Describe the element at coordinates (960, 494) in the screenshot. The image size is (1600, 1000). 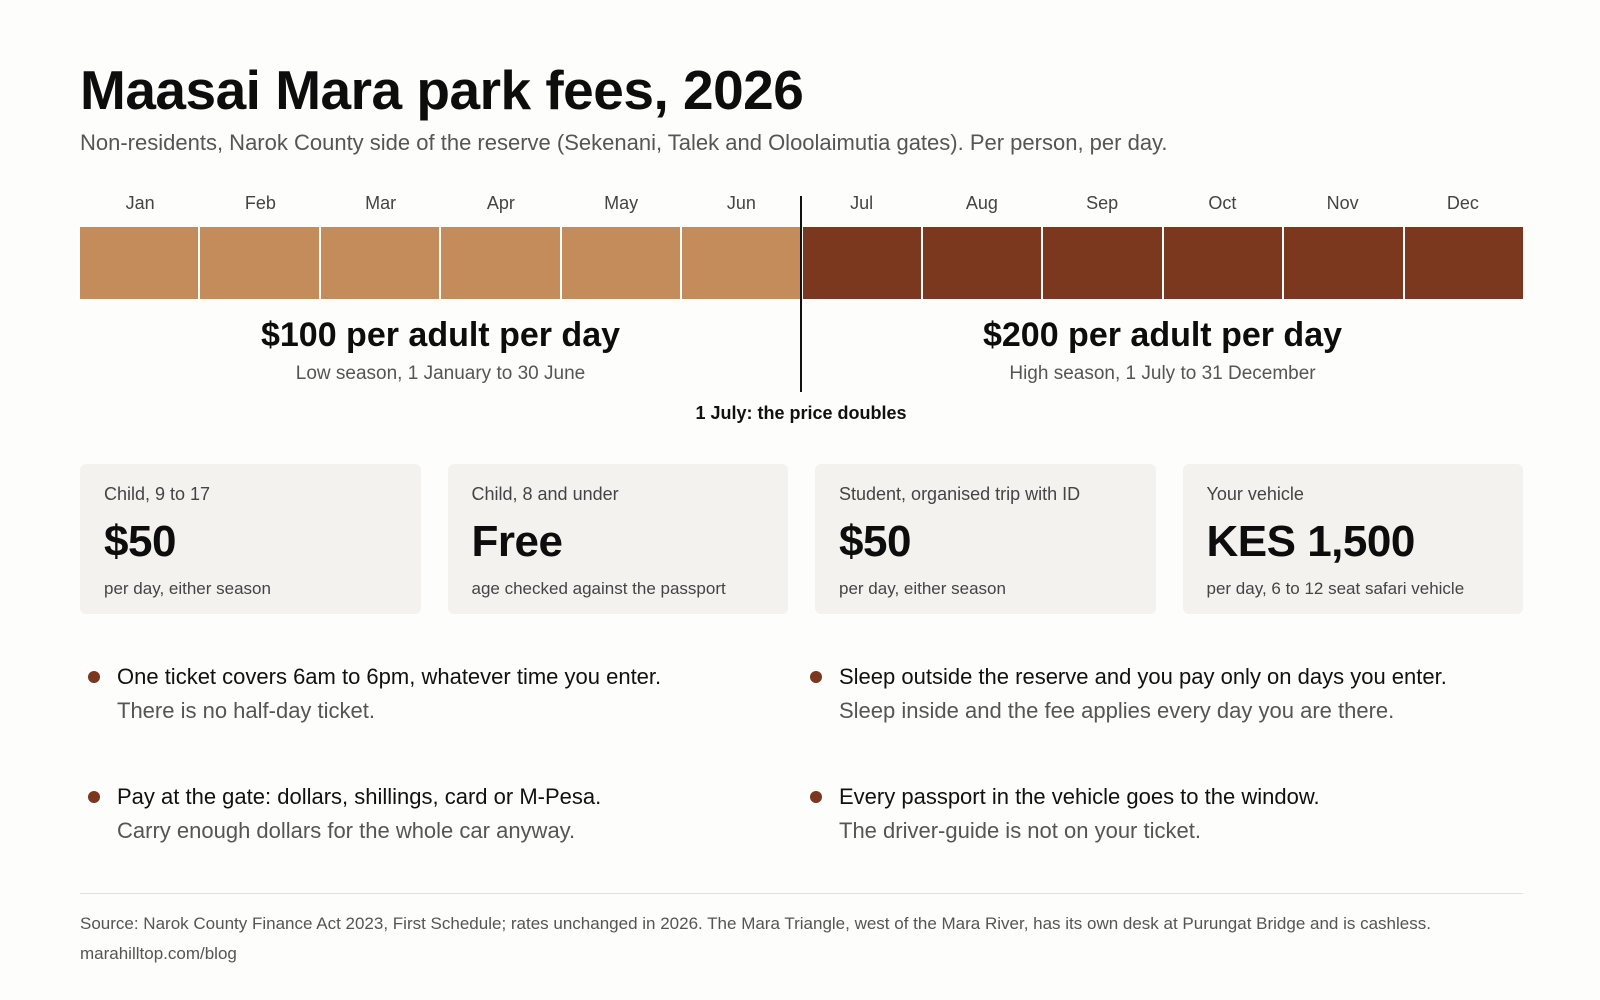
I see `fee-card-label: Student, organised trip with ID` at that location.